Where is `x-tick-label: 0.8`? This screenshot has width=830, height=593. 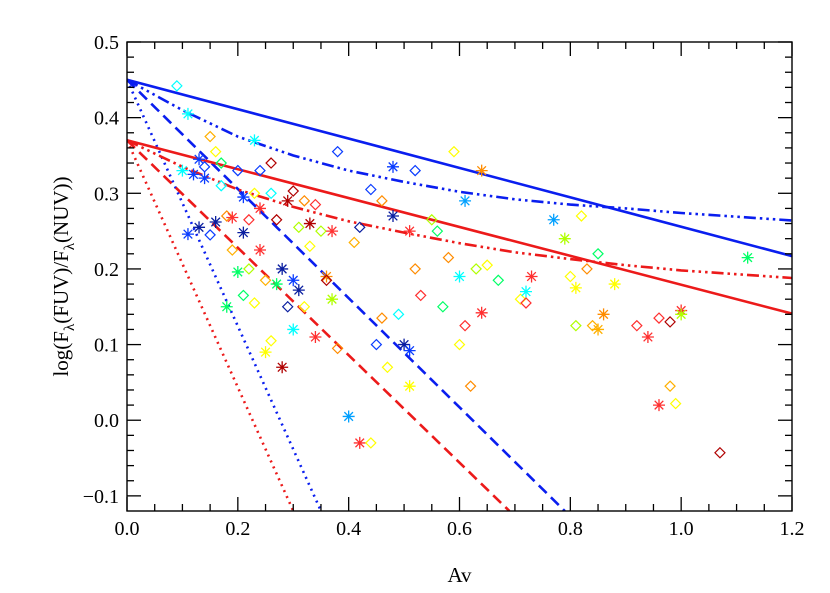 x-tick-label: 0.8 is located at coordinates (570, 529).